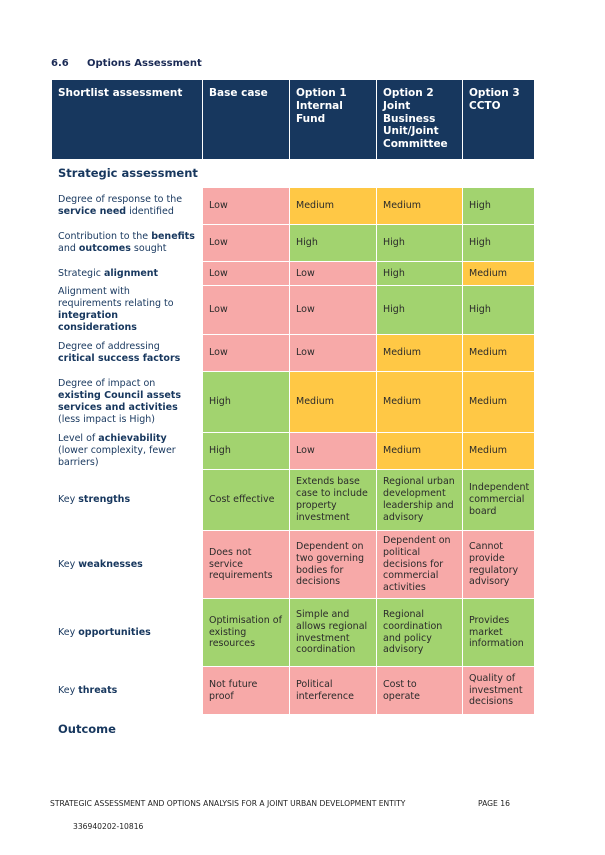  What do you see at coordinates (498, 632) in the screenshot?
I see `rating-cell: Provides market information` at bounding box center [498, 632].